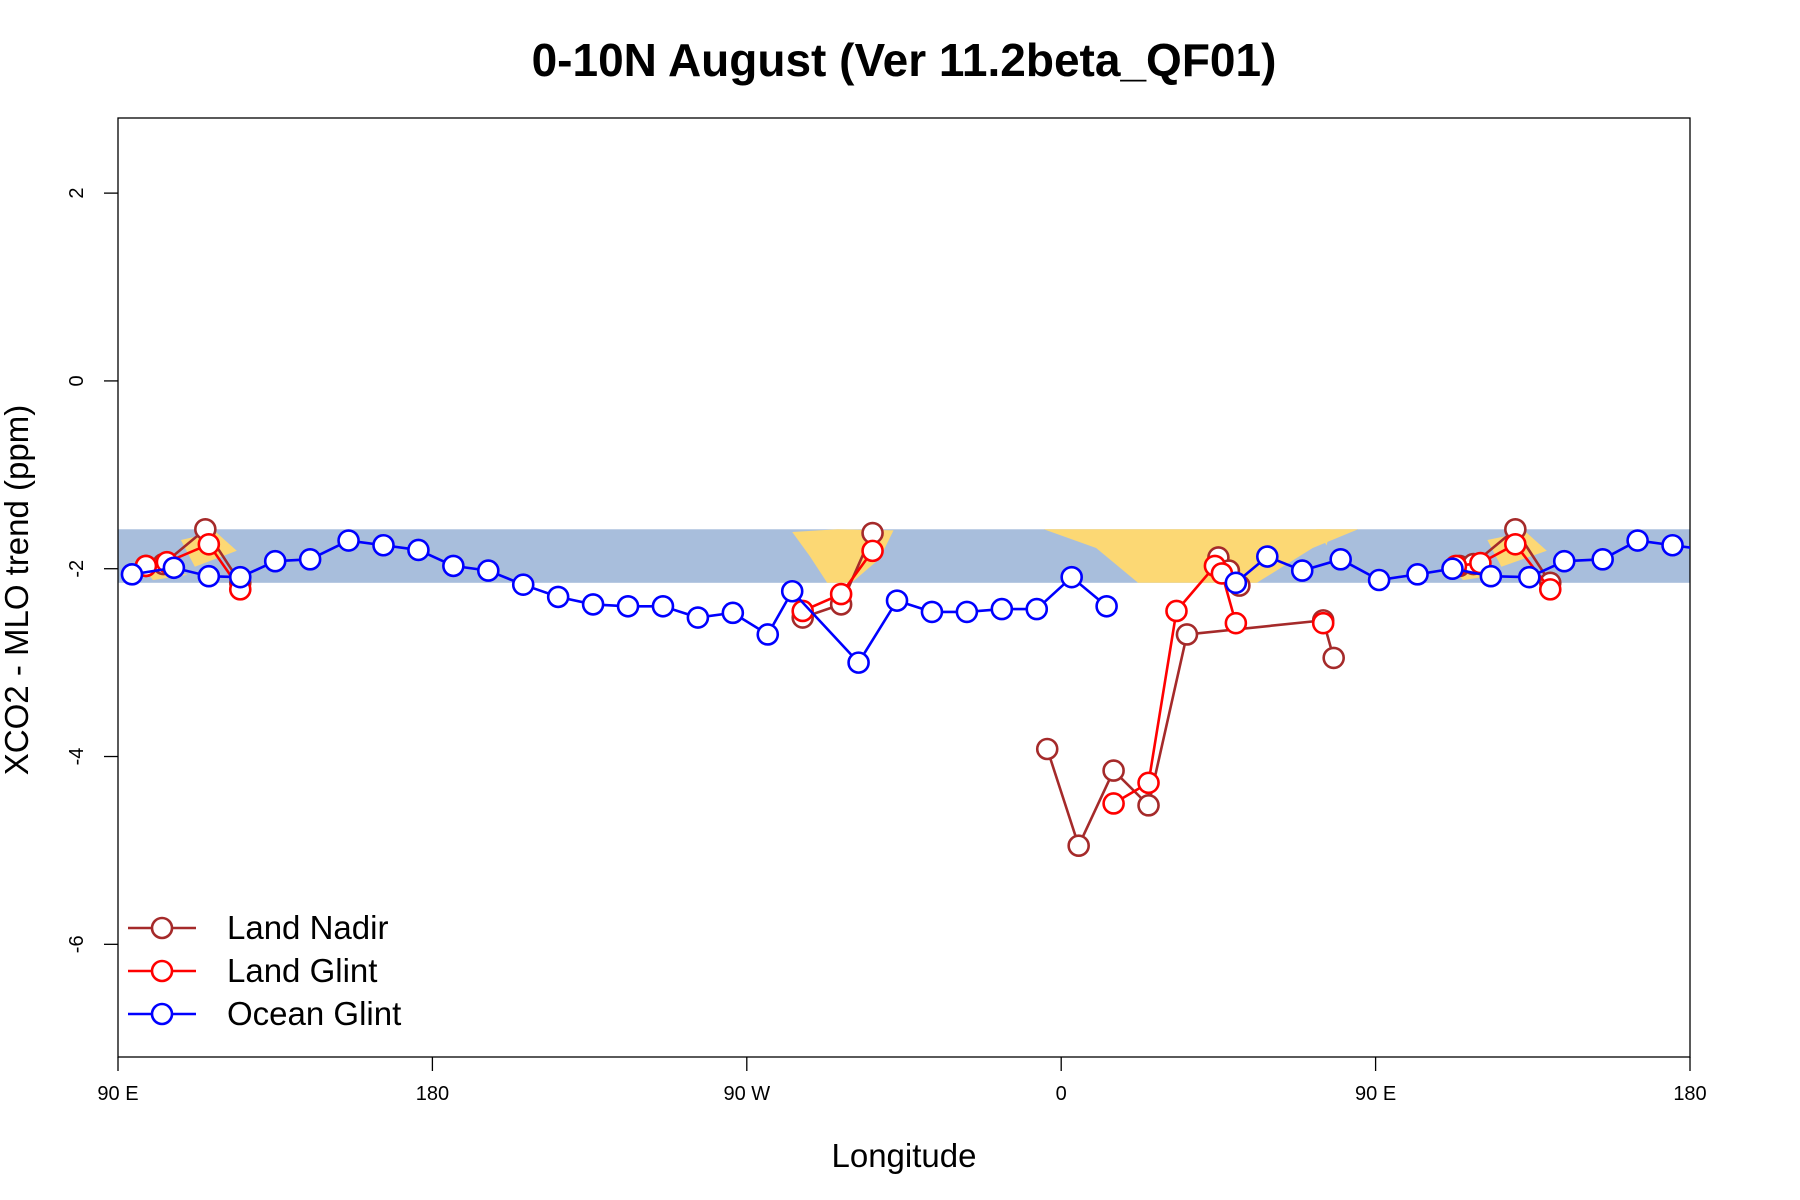 The image size is (1800, 1200). Describe the element at coordinates (77, 944) in the screenshot. I see `y-tick-label: -6` at that location.